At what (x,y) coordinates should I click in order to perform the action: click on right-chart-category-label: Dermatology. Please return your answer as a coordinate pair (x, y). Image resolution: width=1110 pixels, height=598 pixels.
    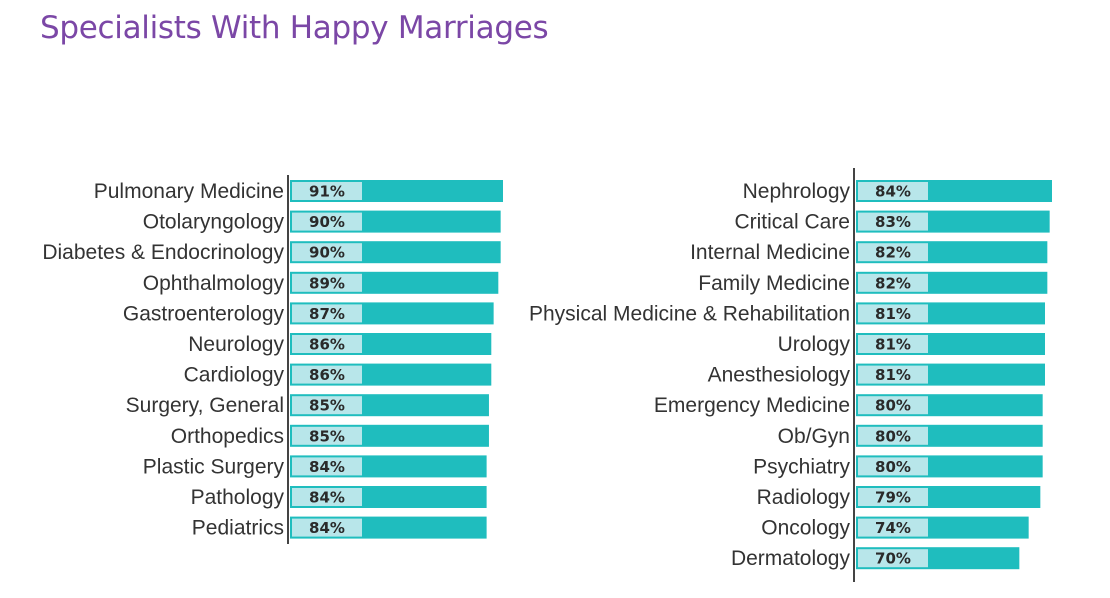
    Looking at the image, I should click on (791, 558).